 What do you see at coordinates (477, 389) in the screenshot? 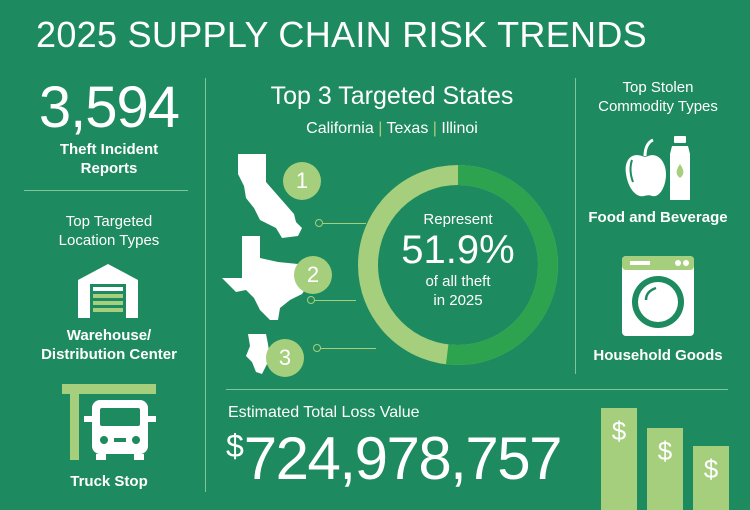
I see `divider-center-horizontal` at bounding box center [477, 389].